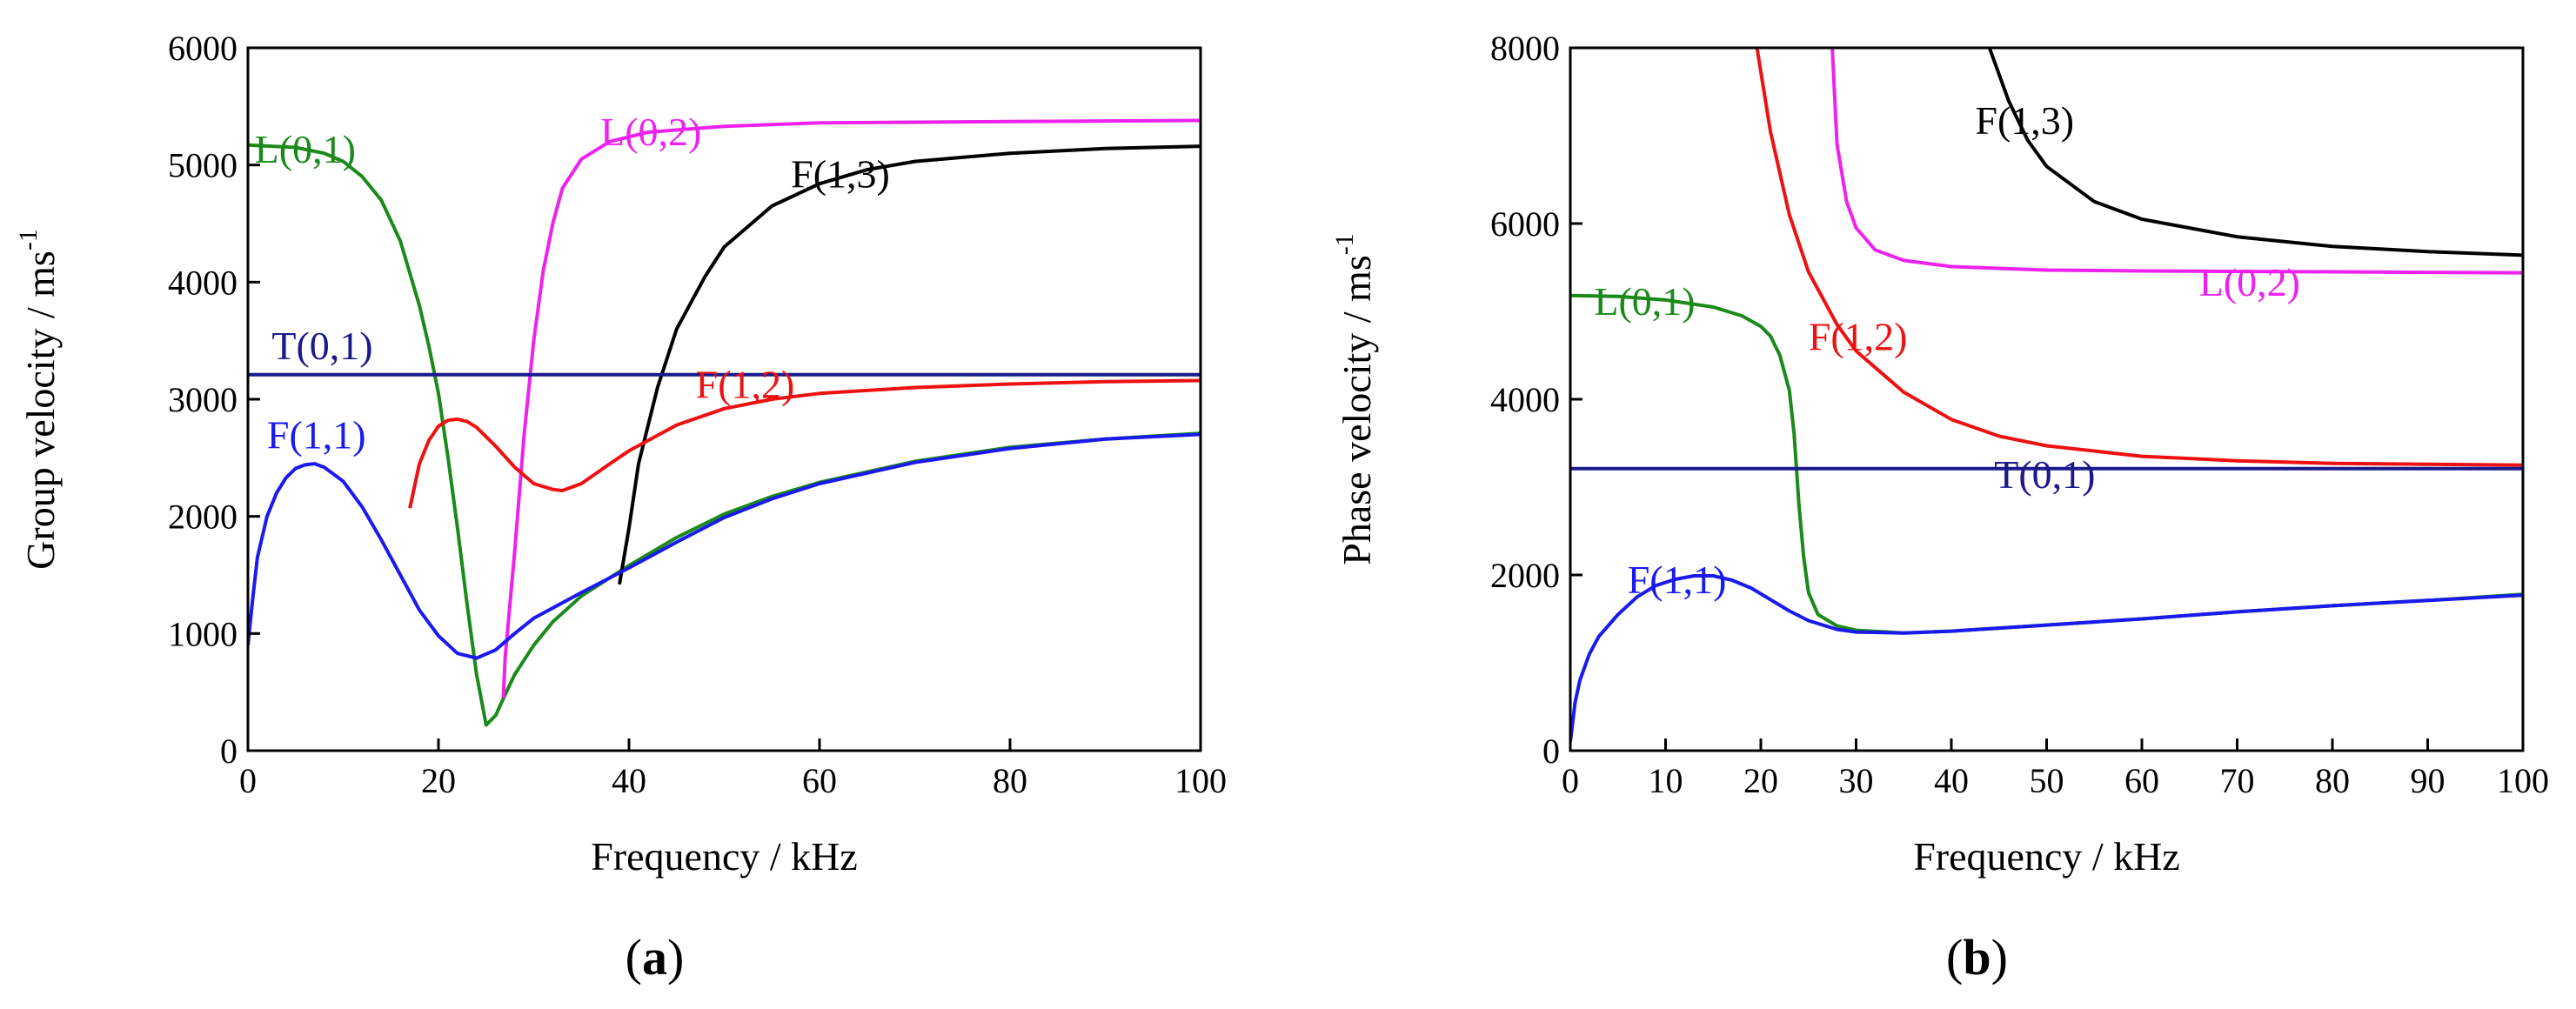  I want to click on plot-b-xtick-label: 20, so click(1760, 780).